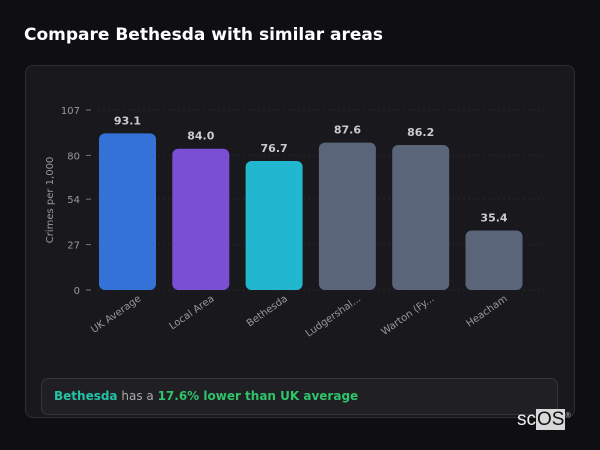 This screenshot has width=600, height=450. I want to click on x-tick-label: Local Area, so click(192, 312).